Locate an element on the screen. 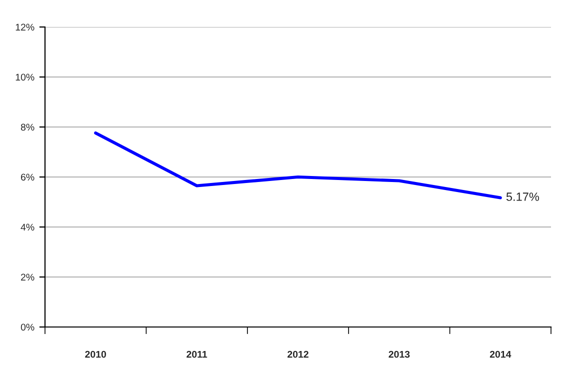 The width and height of the screenshot is (566, 376). data-label: 5.17% is located at coordinates (523, 196).